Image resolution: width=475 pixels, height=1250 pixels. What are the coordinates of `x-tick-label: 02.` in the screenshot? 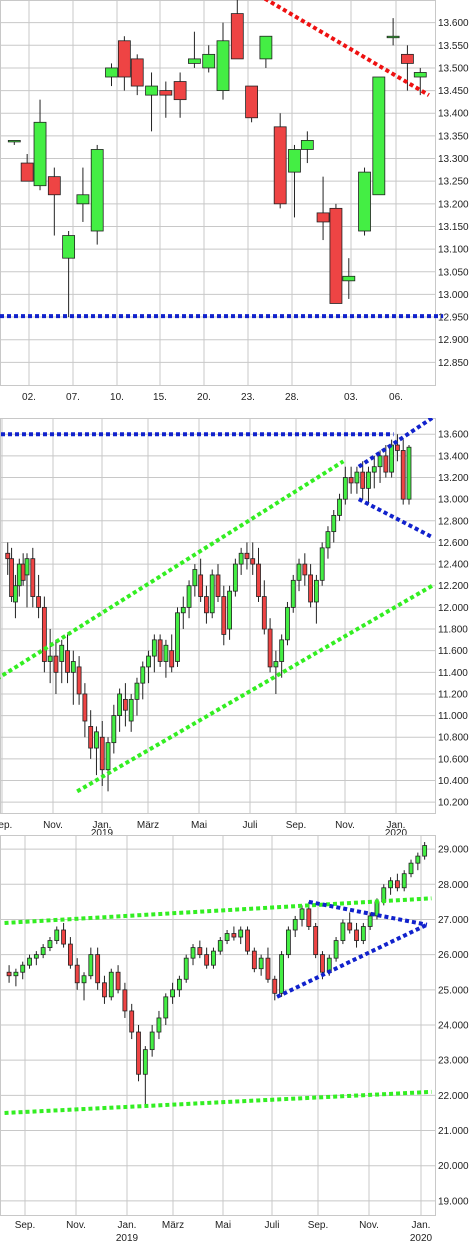 It's located at (29, 397).